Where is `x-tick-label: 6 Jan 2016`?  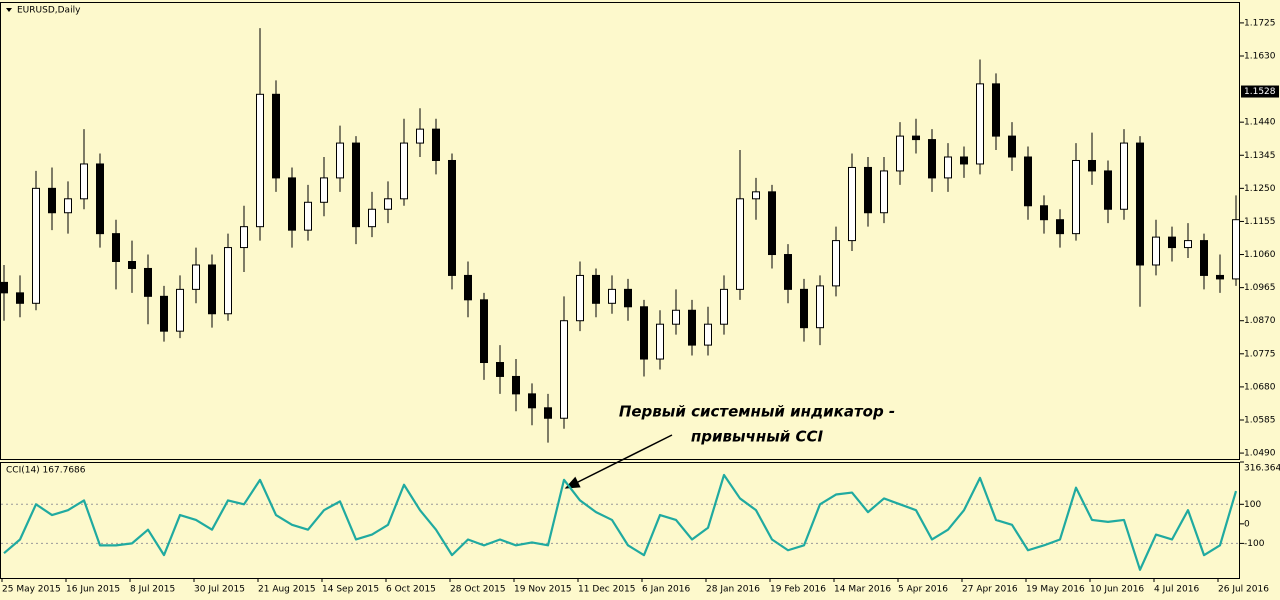
x-tick-label: 6 Jan 2016 is located at coordinates (666, 590).